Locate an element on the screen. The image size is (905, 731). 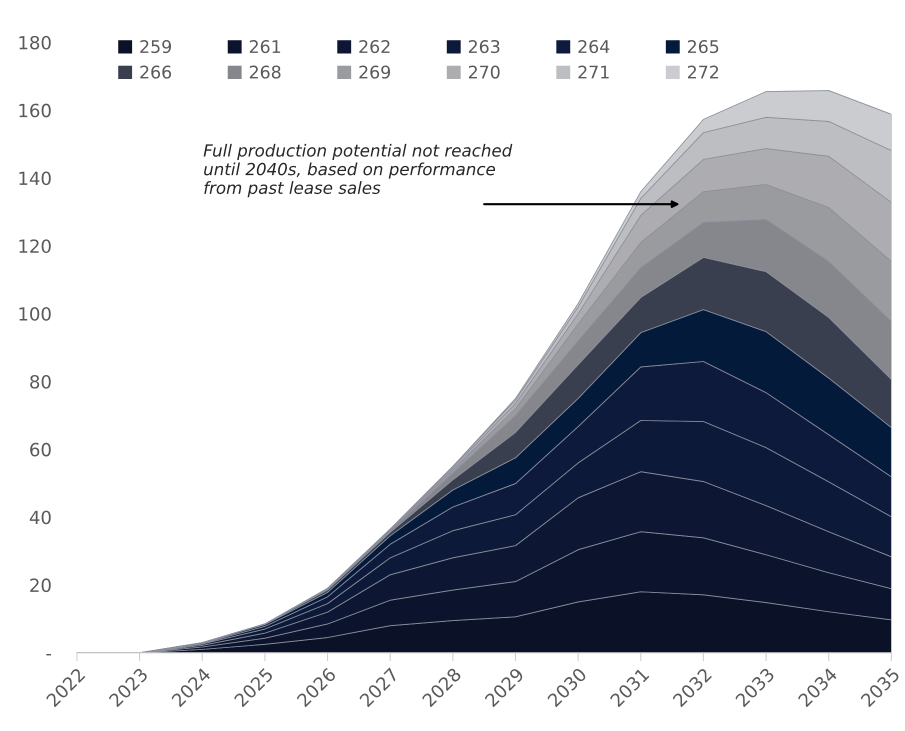
annotation: Full production potential not reached until 2040s, based on performance from past lease sales is located at coordinates (358, 171).